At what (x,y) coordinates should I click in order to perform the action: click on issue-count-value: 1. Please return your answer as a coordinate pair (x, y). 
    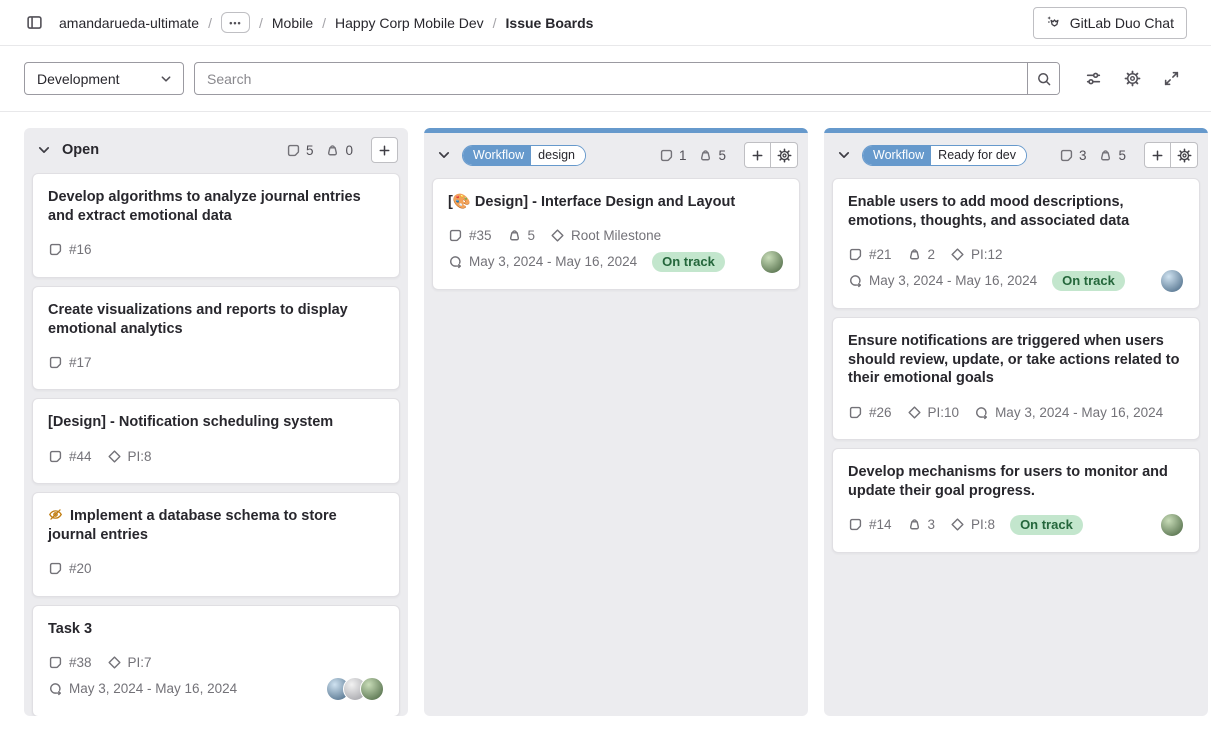
    Looking at the image, I should click on (682, 155).